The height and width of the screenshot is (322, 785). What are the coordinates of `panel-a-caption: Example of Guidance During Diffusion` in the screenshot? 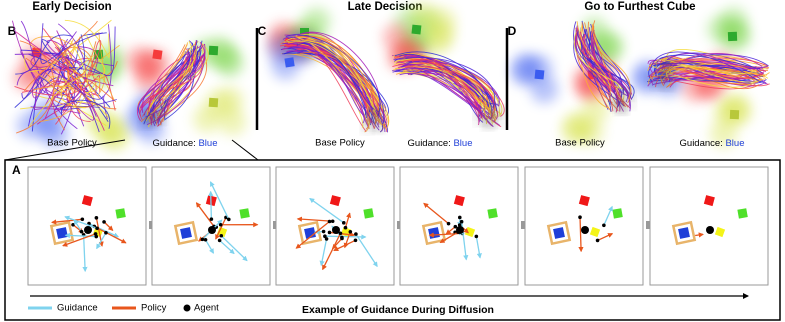 It's located at (398, 310).